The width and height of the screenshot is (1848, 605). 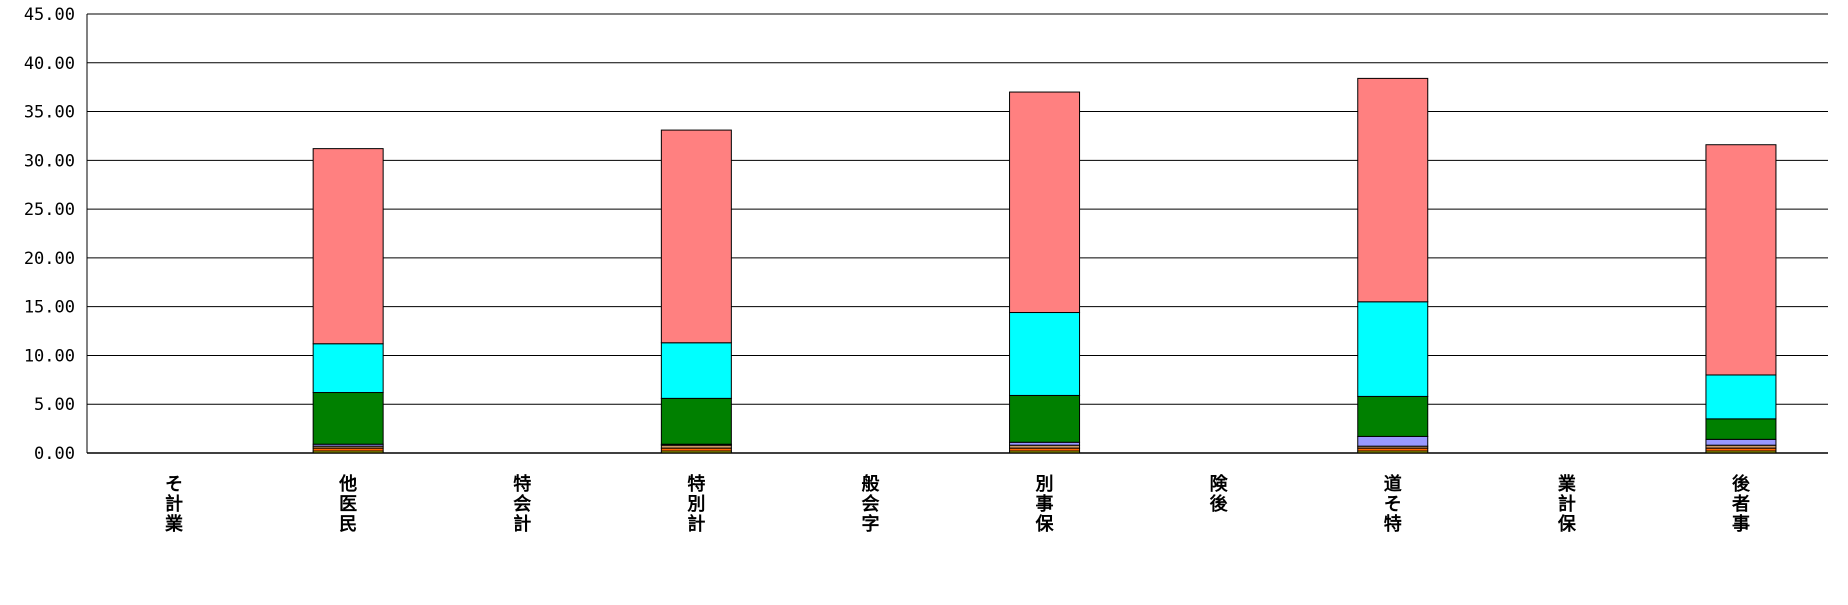 What do you see at coordinates (54, 405) in the screenshot?
I see `y-tick-label: 5.00` at bounding box center [54, 405].